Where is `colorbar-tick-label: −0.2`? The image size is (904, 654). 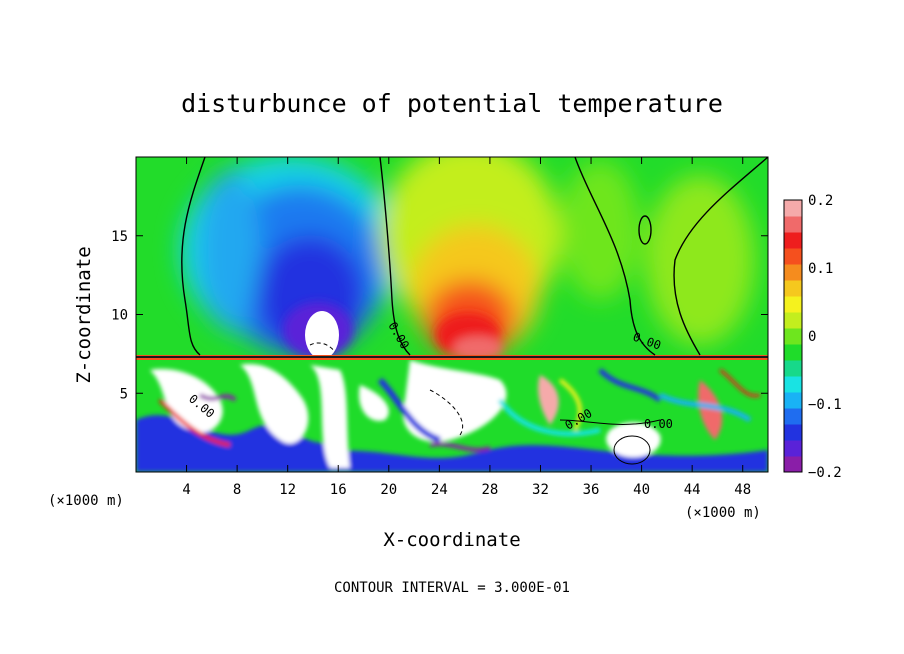 colorbar-tick-label: −0.2 is located at coordinates (825, 473).